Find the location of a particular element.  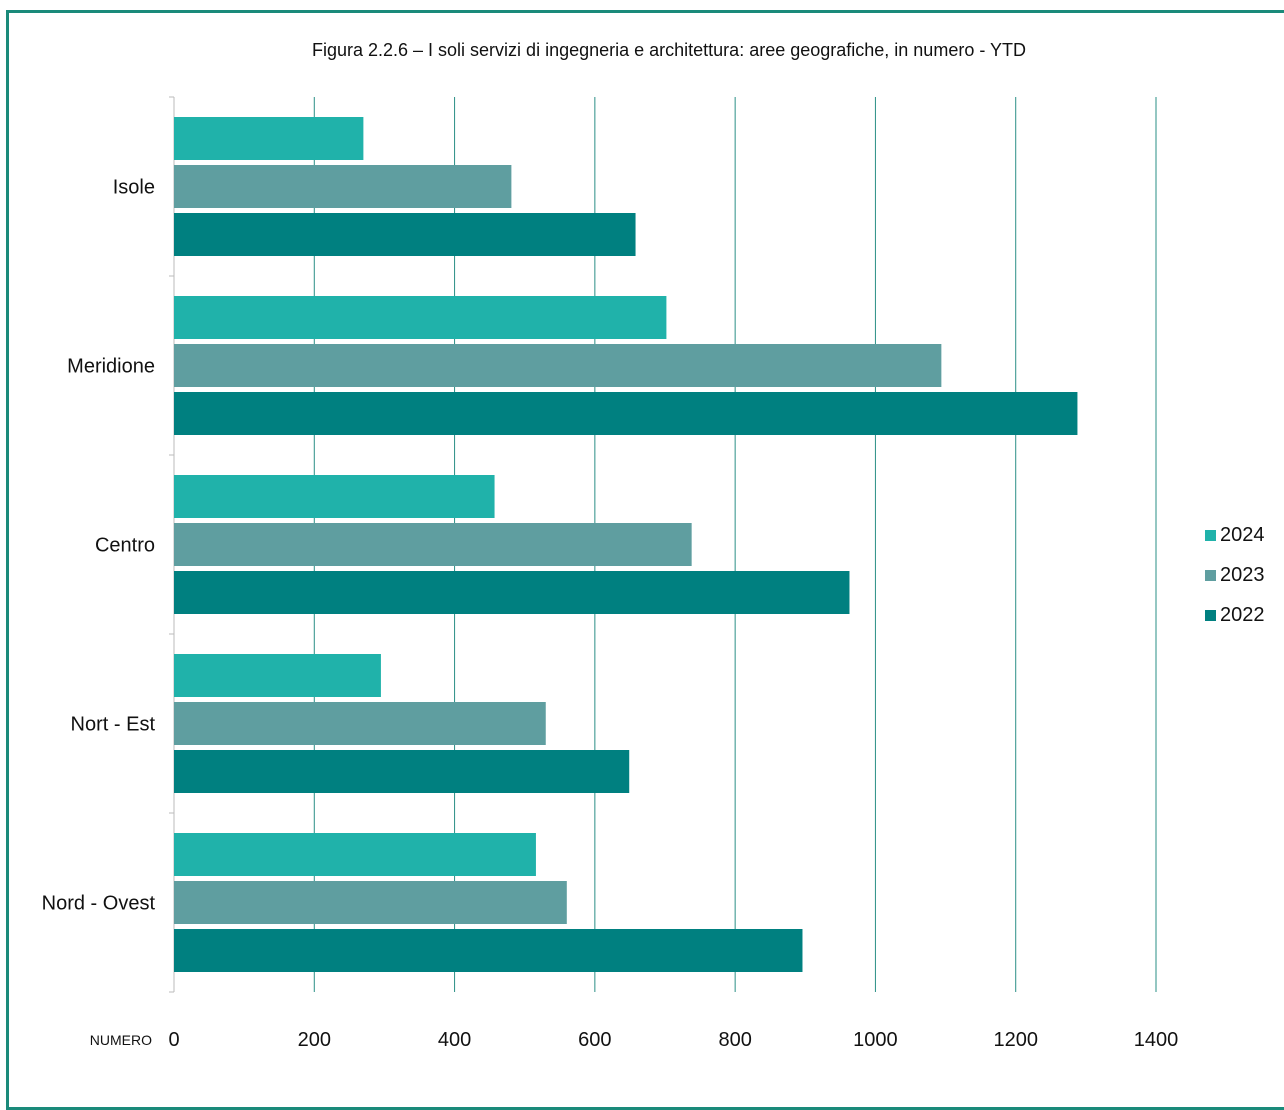

legend-label: 2024 is located at coordinates (1242, 534).